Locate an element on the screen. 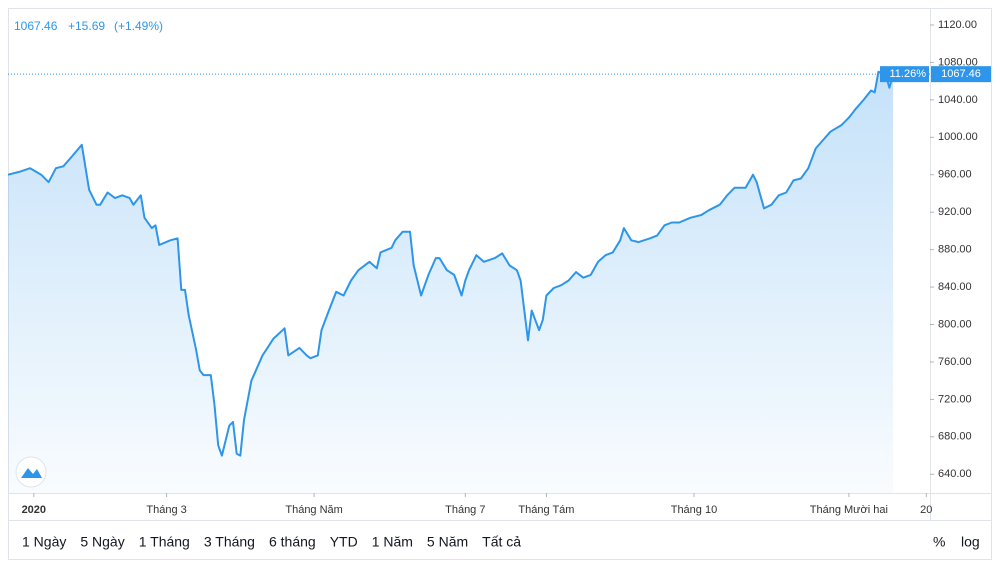 This screenshot has height=573, width=1000. logo is located at coordinates (31, 472).